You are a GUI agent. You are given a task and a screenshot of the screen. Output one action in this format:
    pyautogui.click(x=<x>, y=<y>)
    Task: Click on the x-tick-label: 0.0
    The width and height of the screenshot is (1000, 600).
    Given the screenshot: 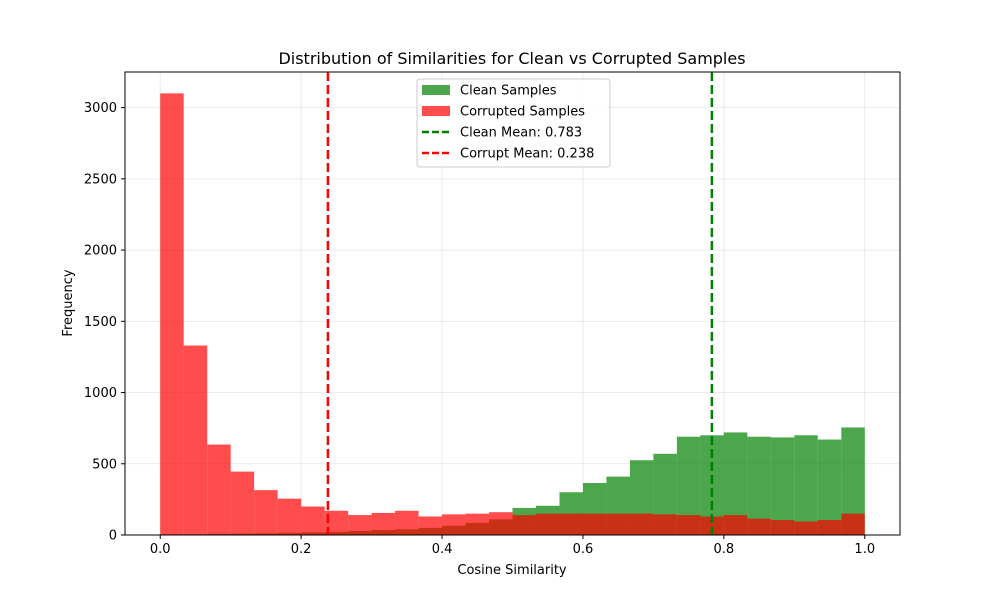 What is the action you would take?
    pyautogui.click(x=160, y=549)
    